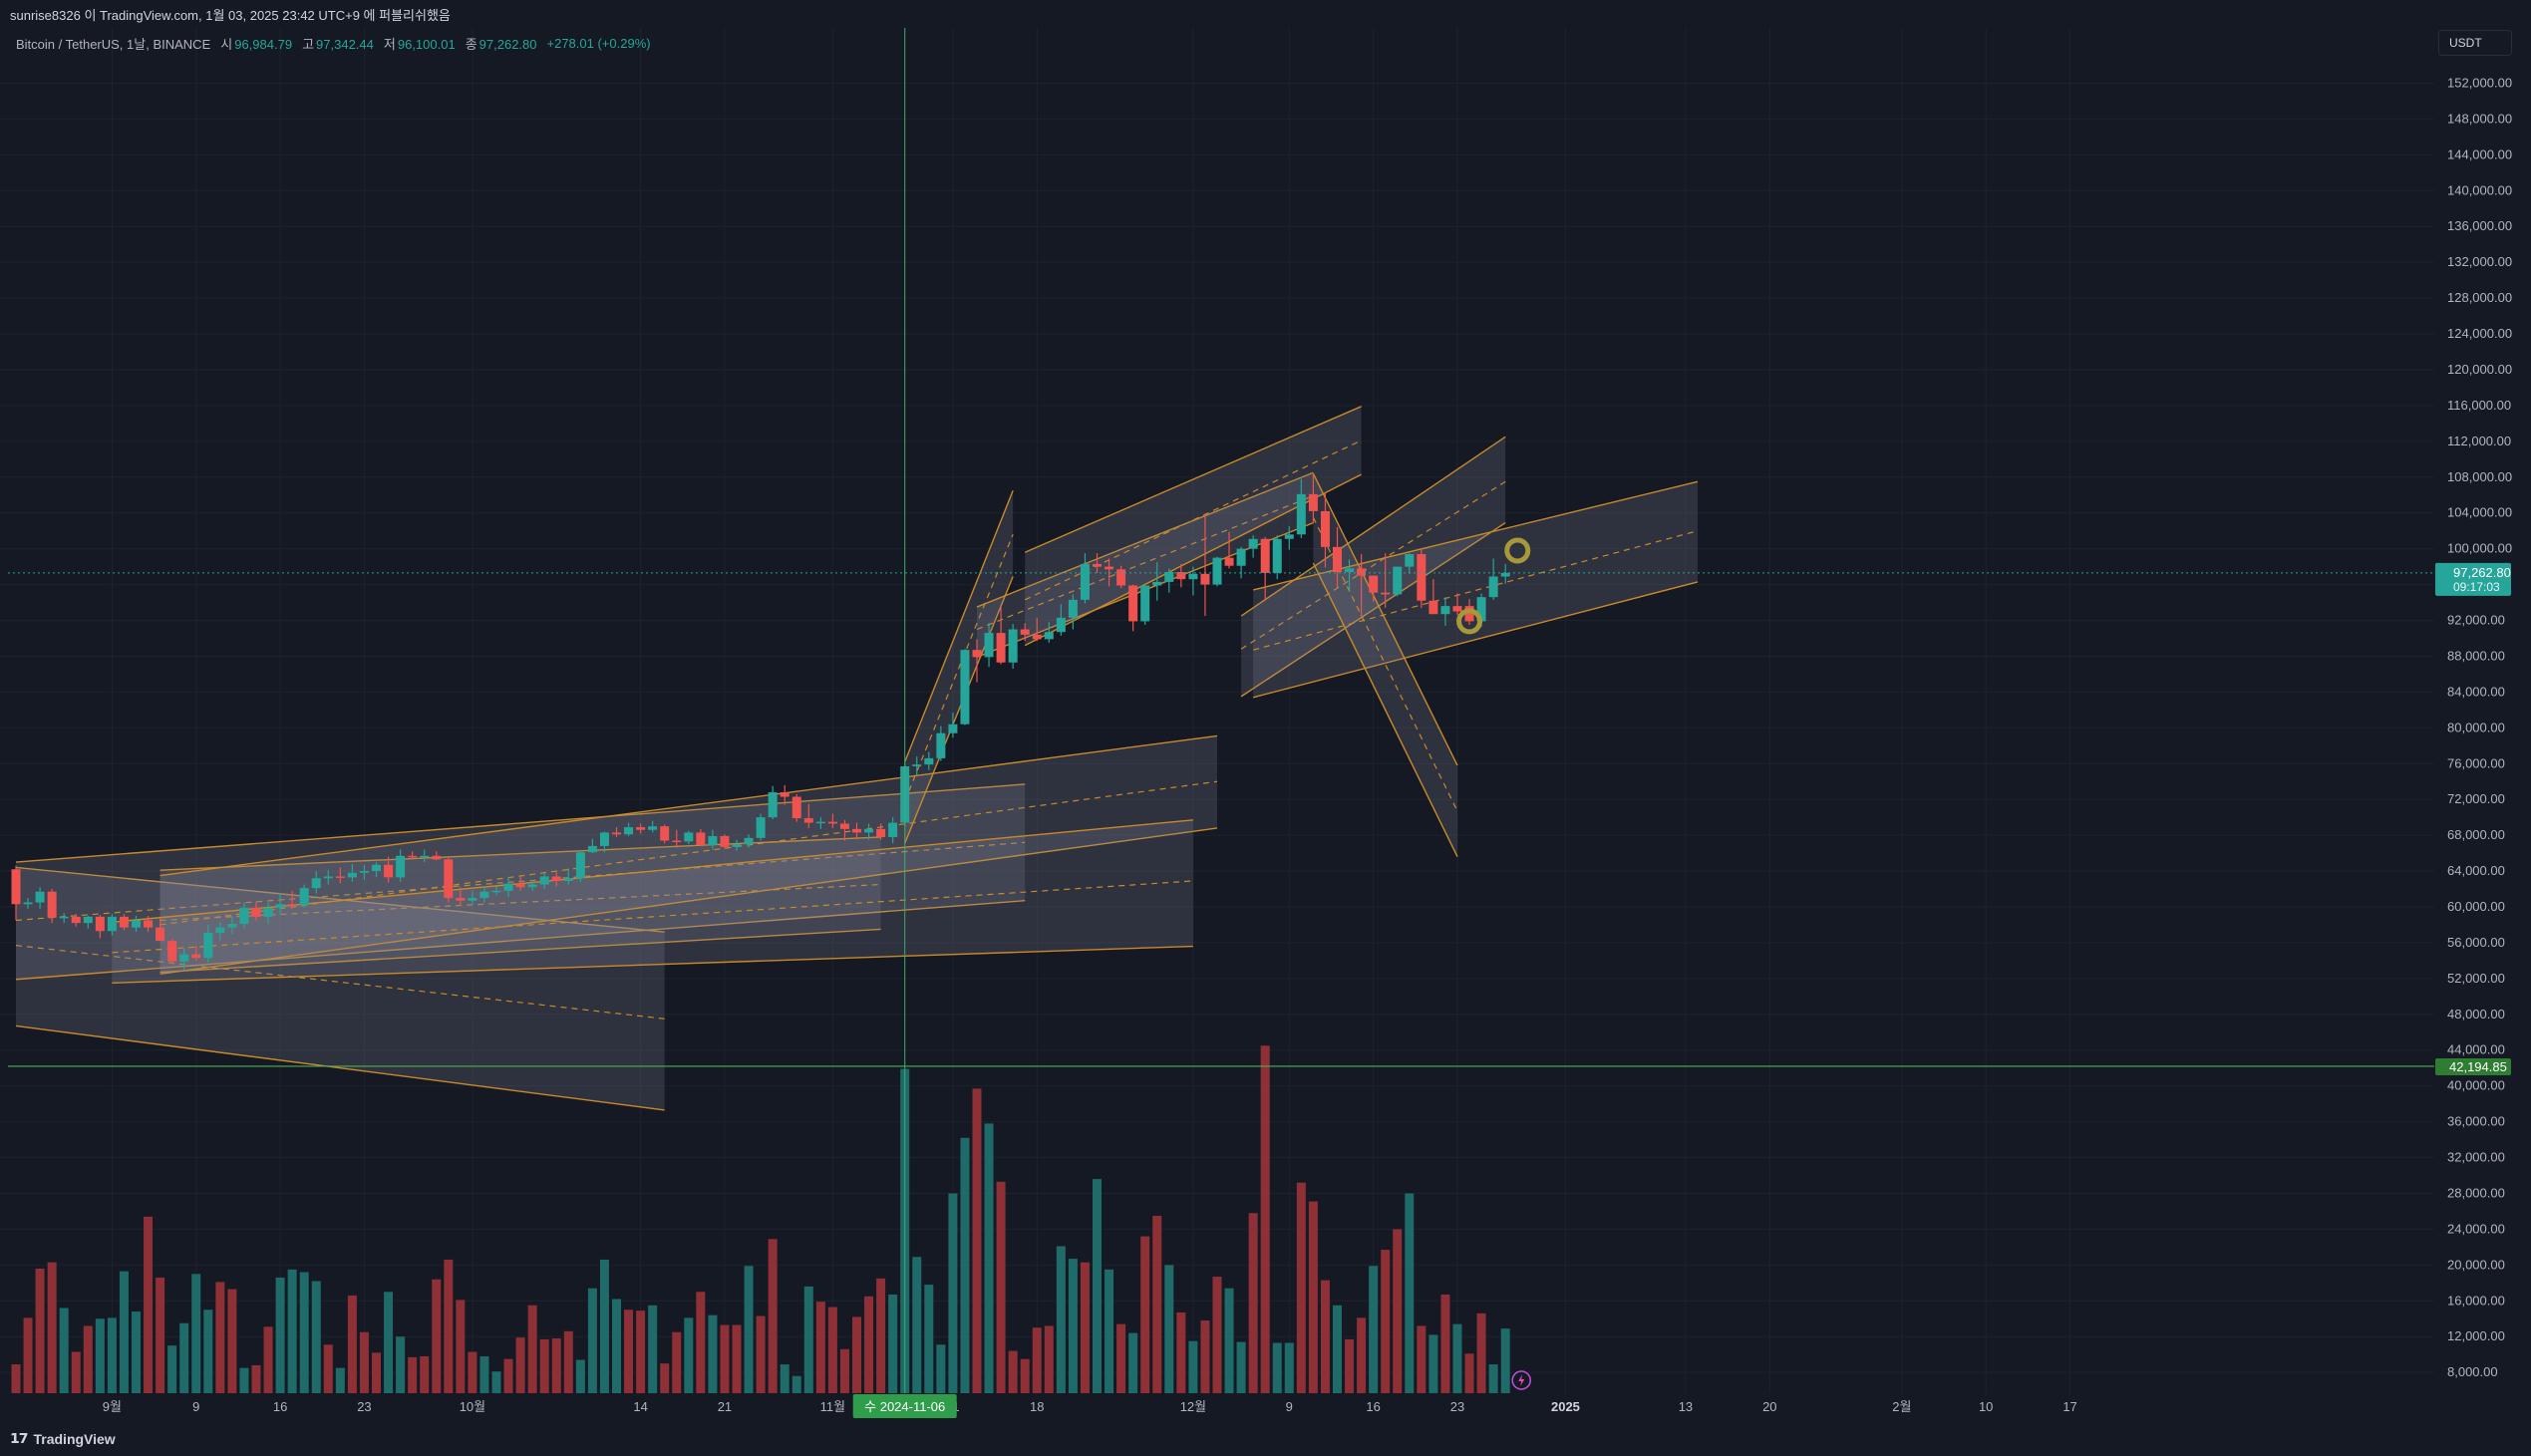 The image size is (2531, 1456). I want to click on currency-button: USDT, so click(2475, 43).